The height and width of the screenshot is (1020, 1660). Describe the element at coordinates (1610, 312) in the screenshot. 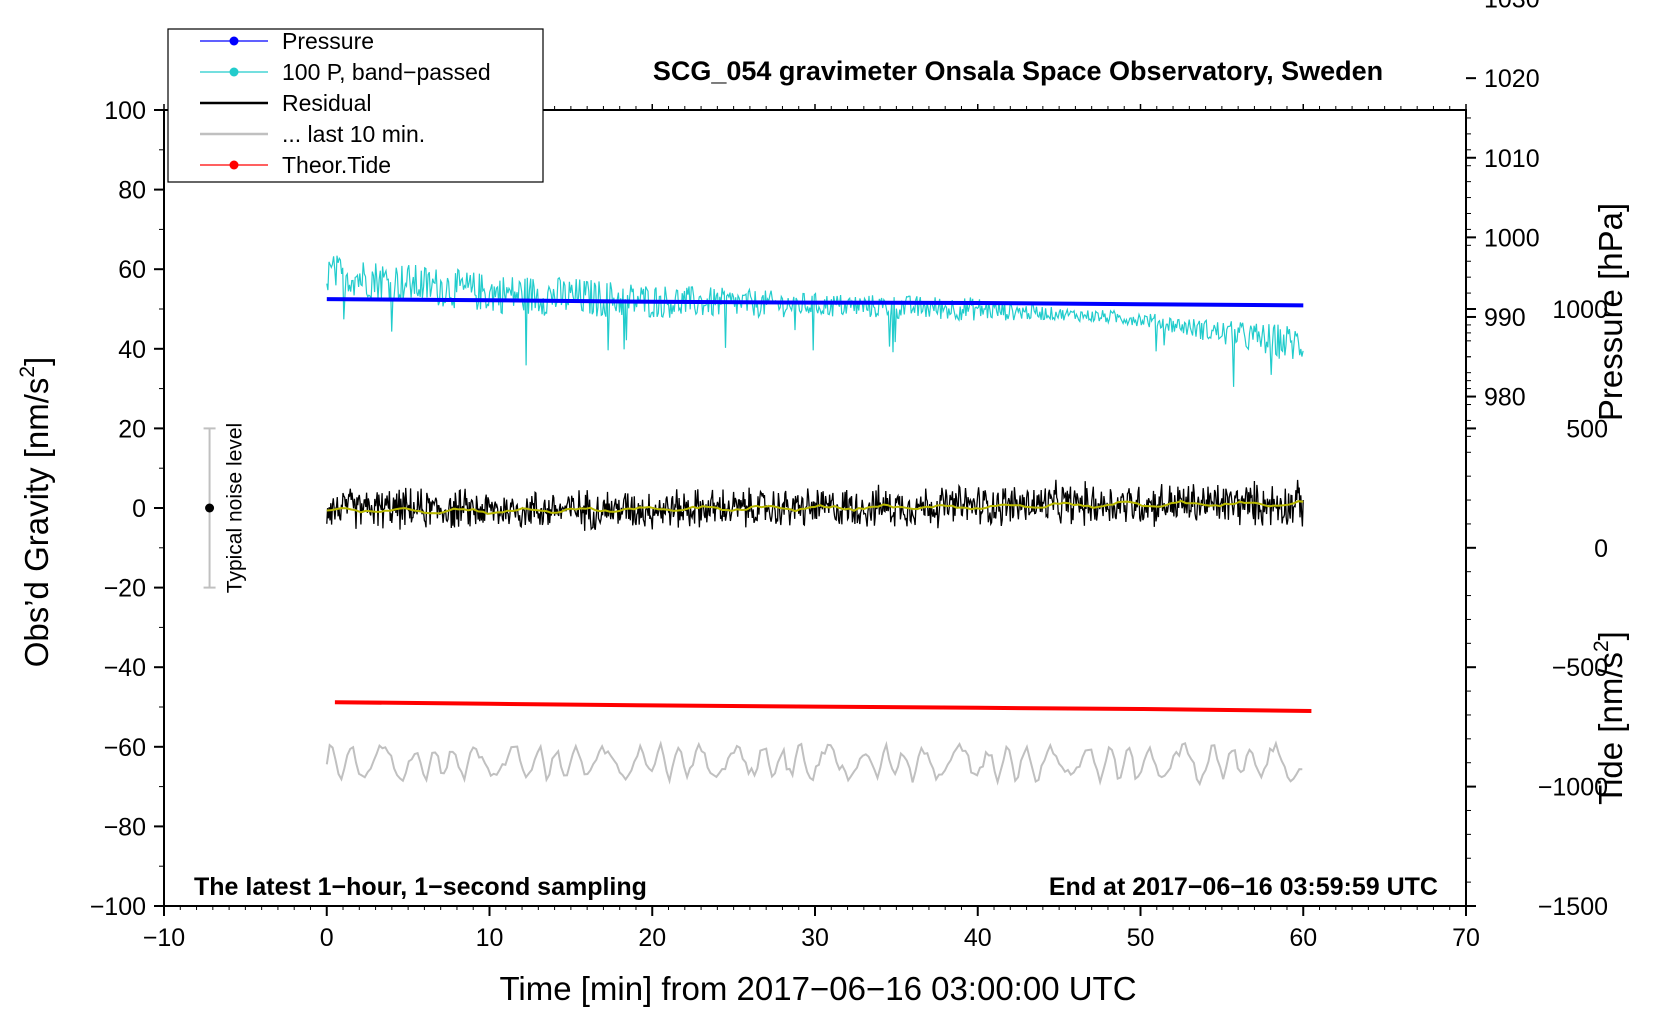

I see `y-axis-label-pressure: Pressure [hPa]` at that location.